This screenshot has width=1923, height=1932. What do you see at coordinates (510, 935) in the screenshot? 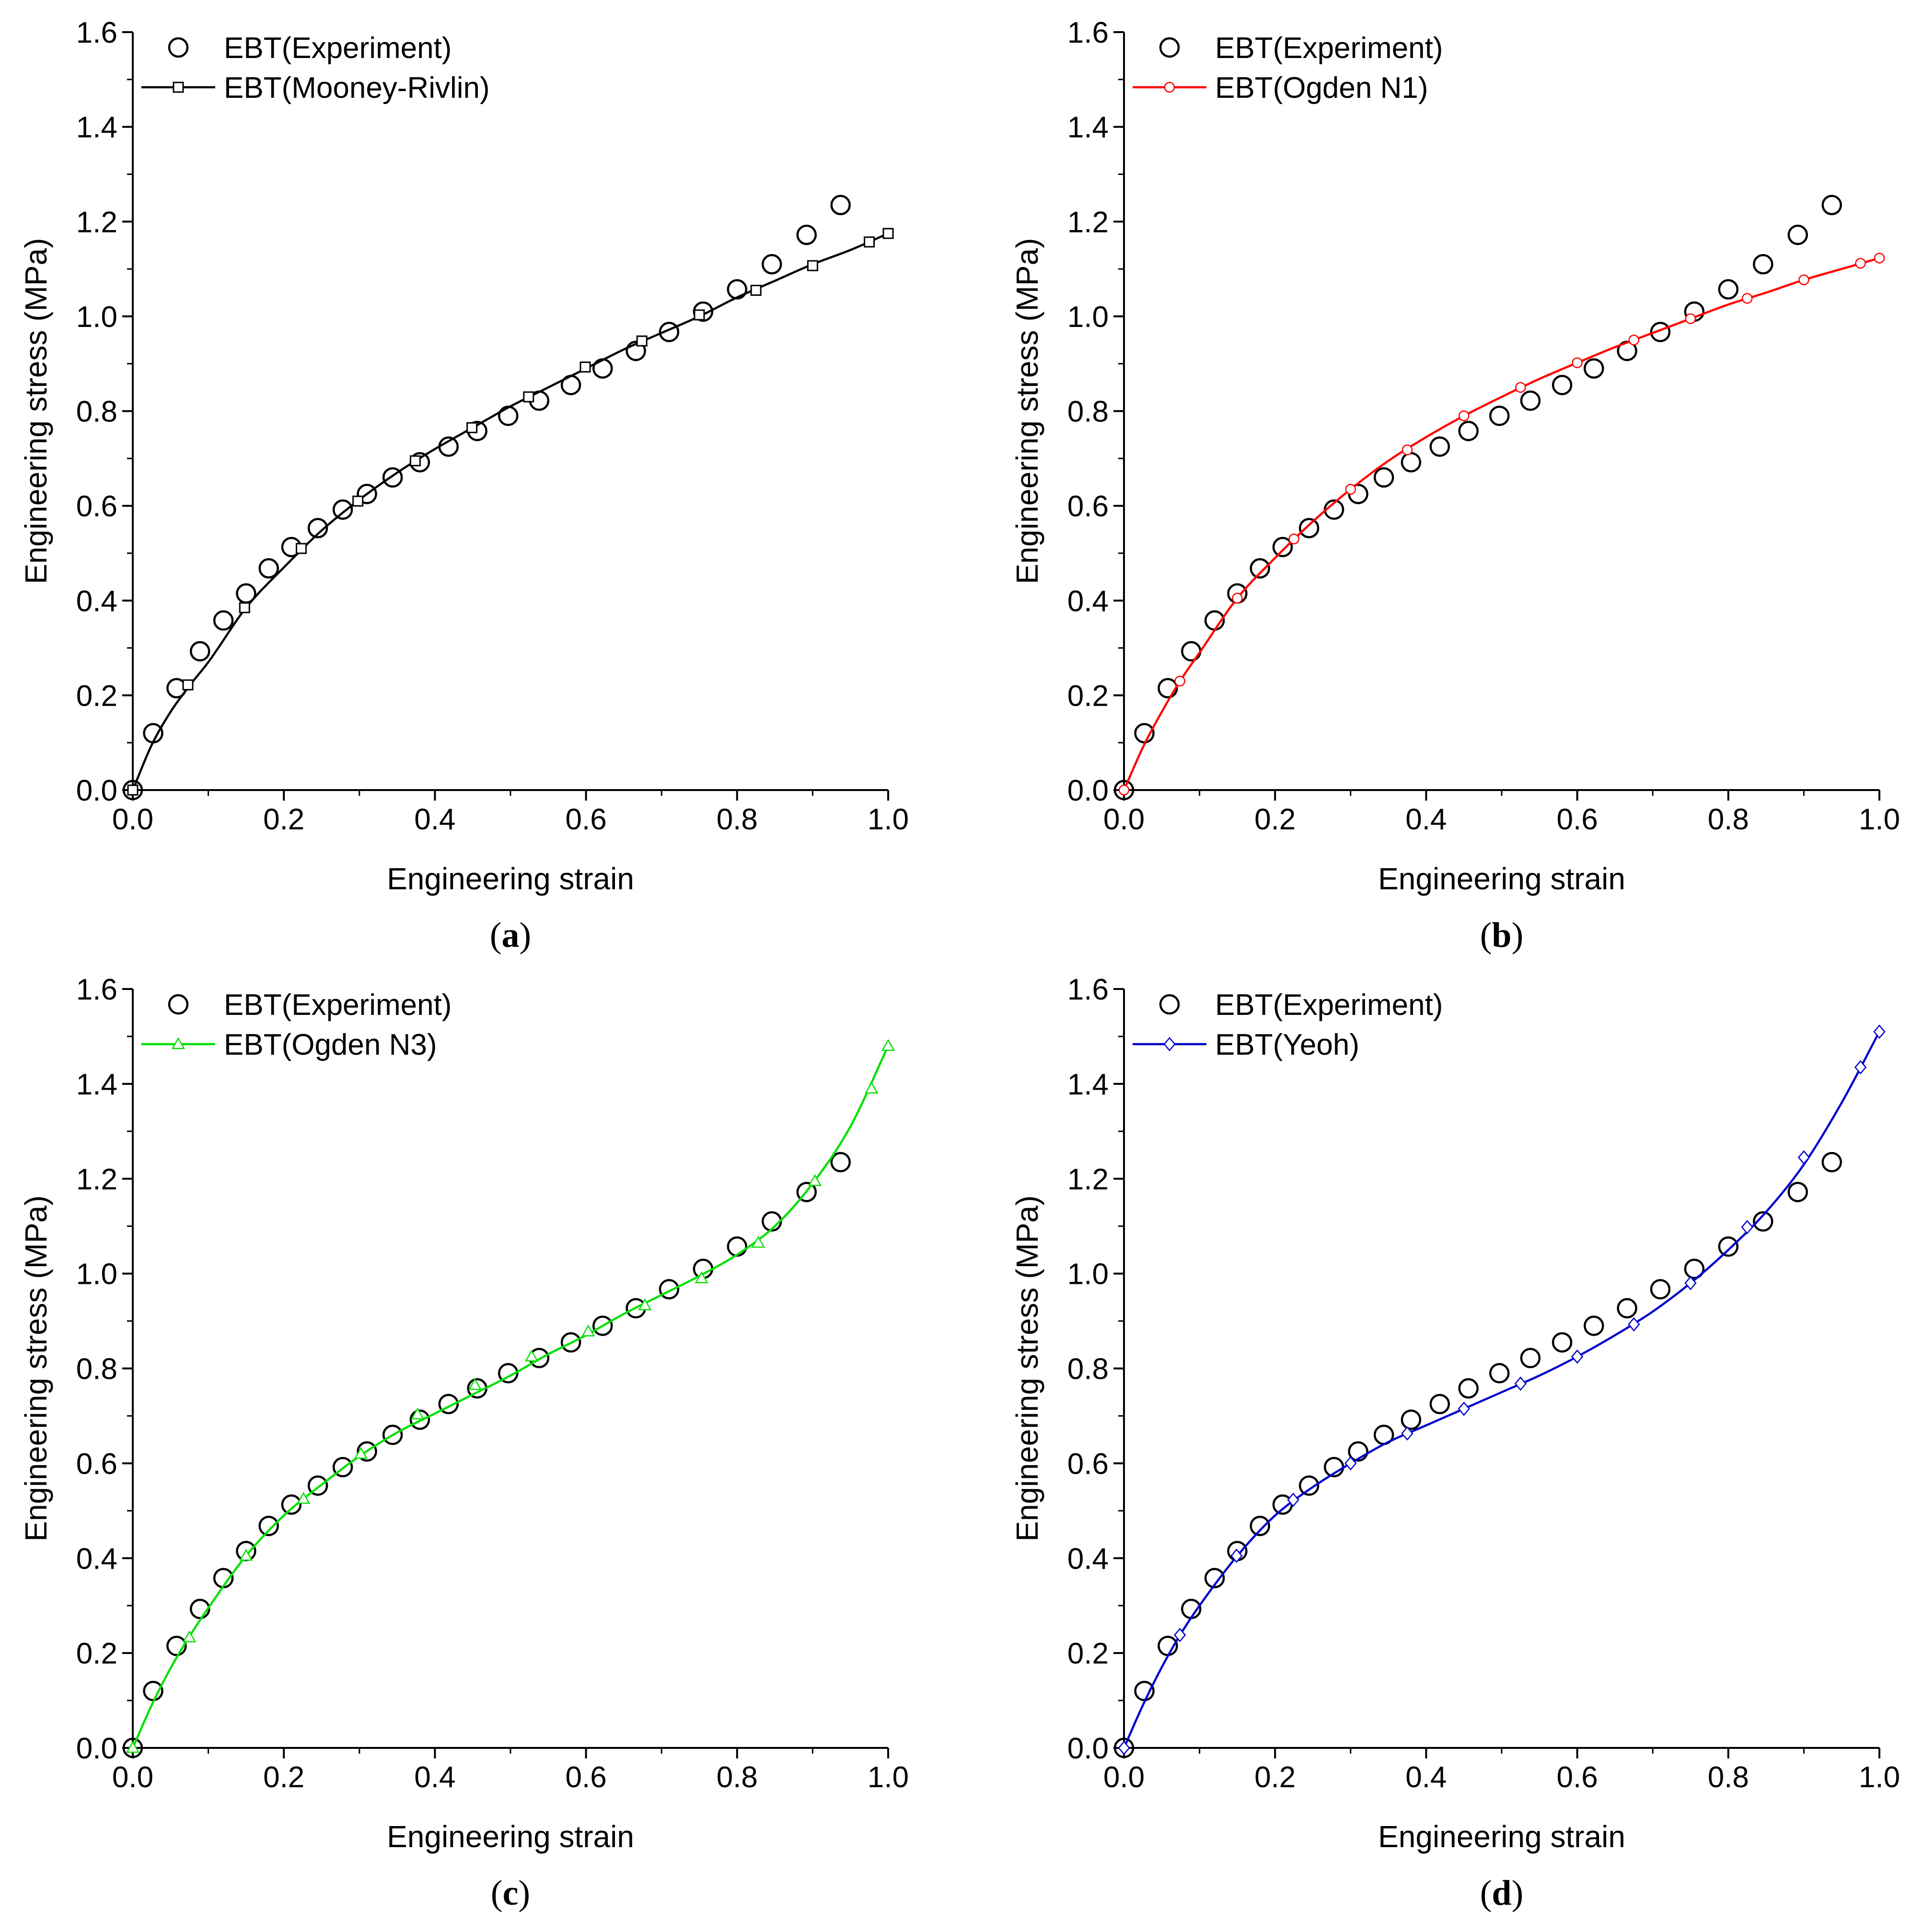
I see `panel-caption: (a)` at bounding box center [510, 935].